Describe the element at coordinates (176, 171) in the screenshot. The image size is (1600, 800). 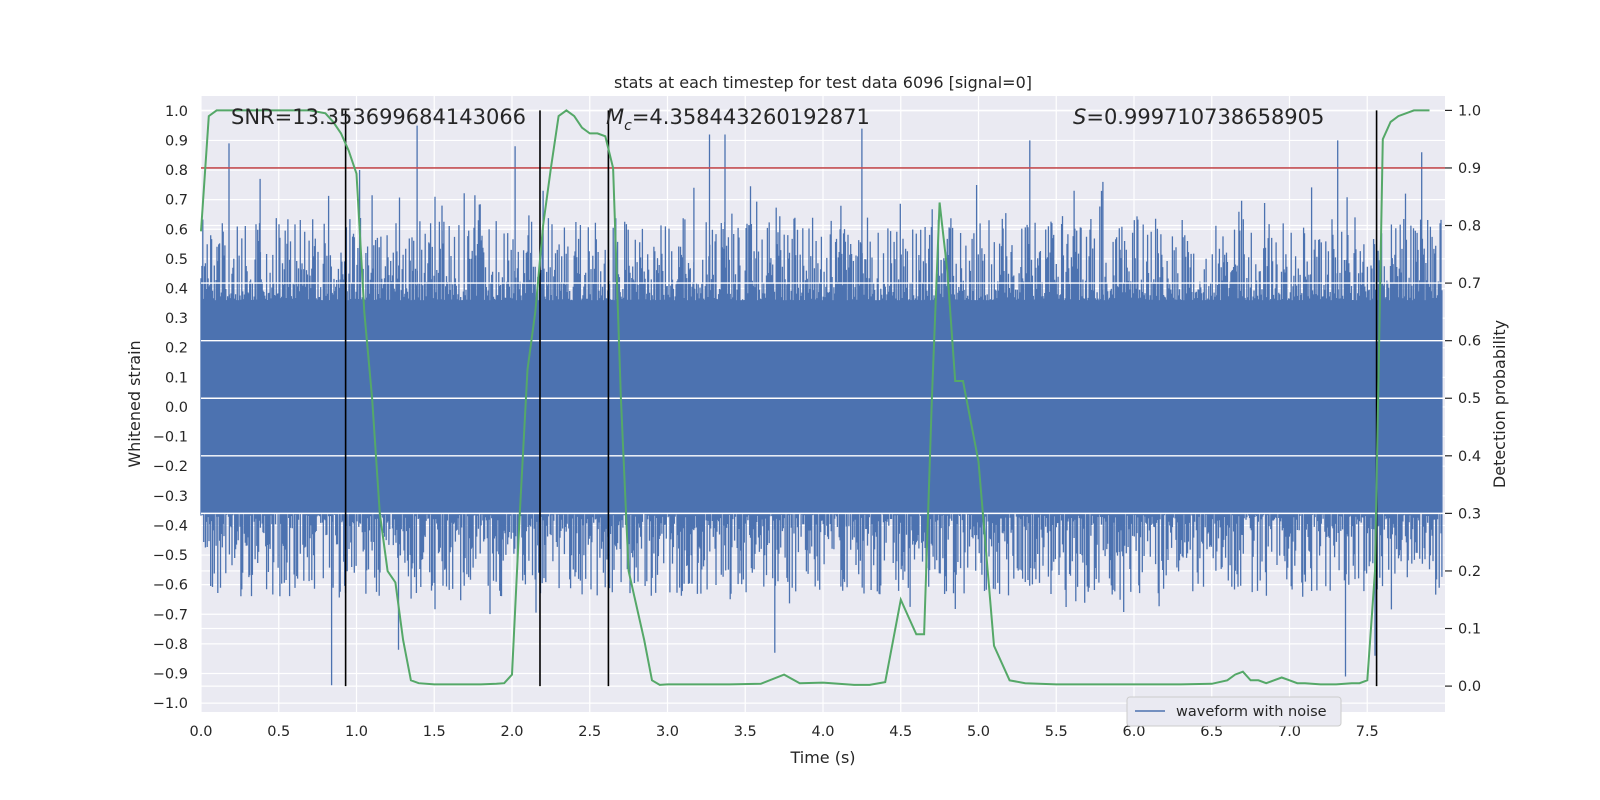
I see `y-tick-label: 0.8` at that location.